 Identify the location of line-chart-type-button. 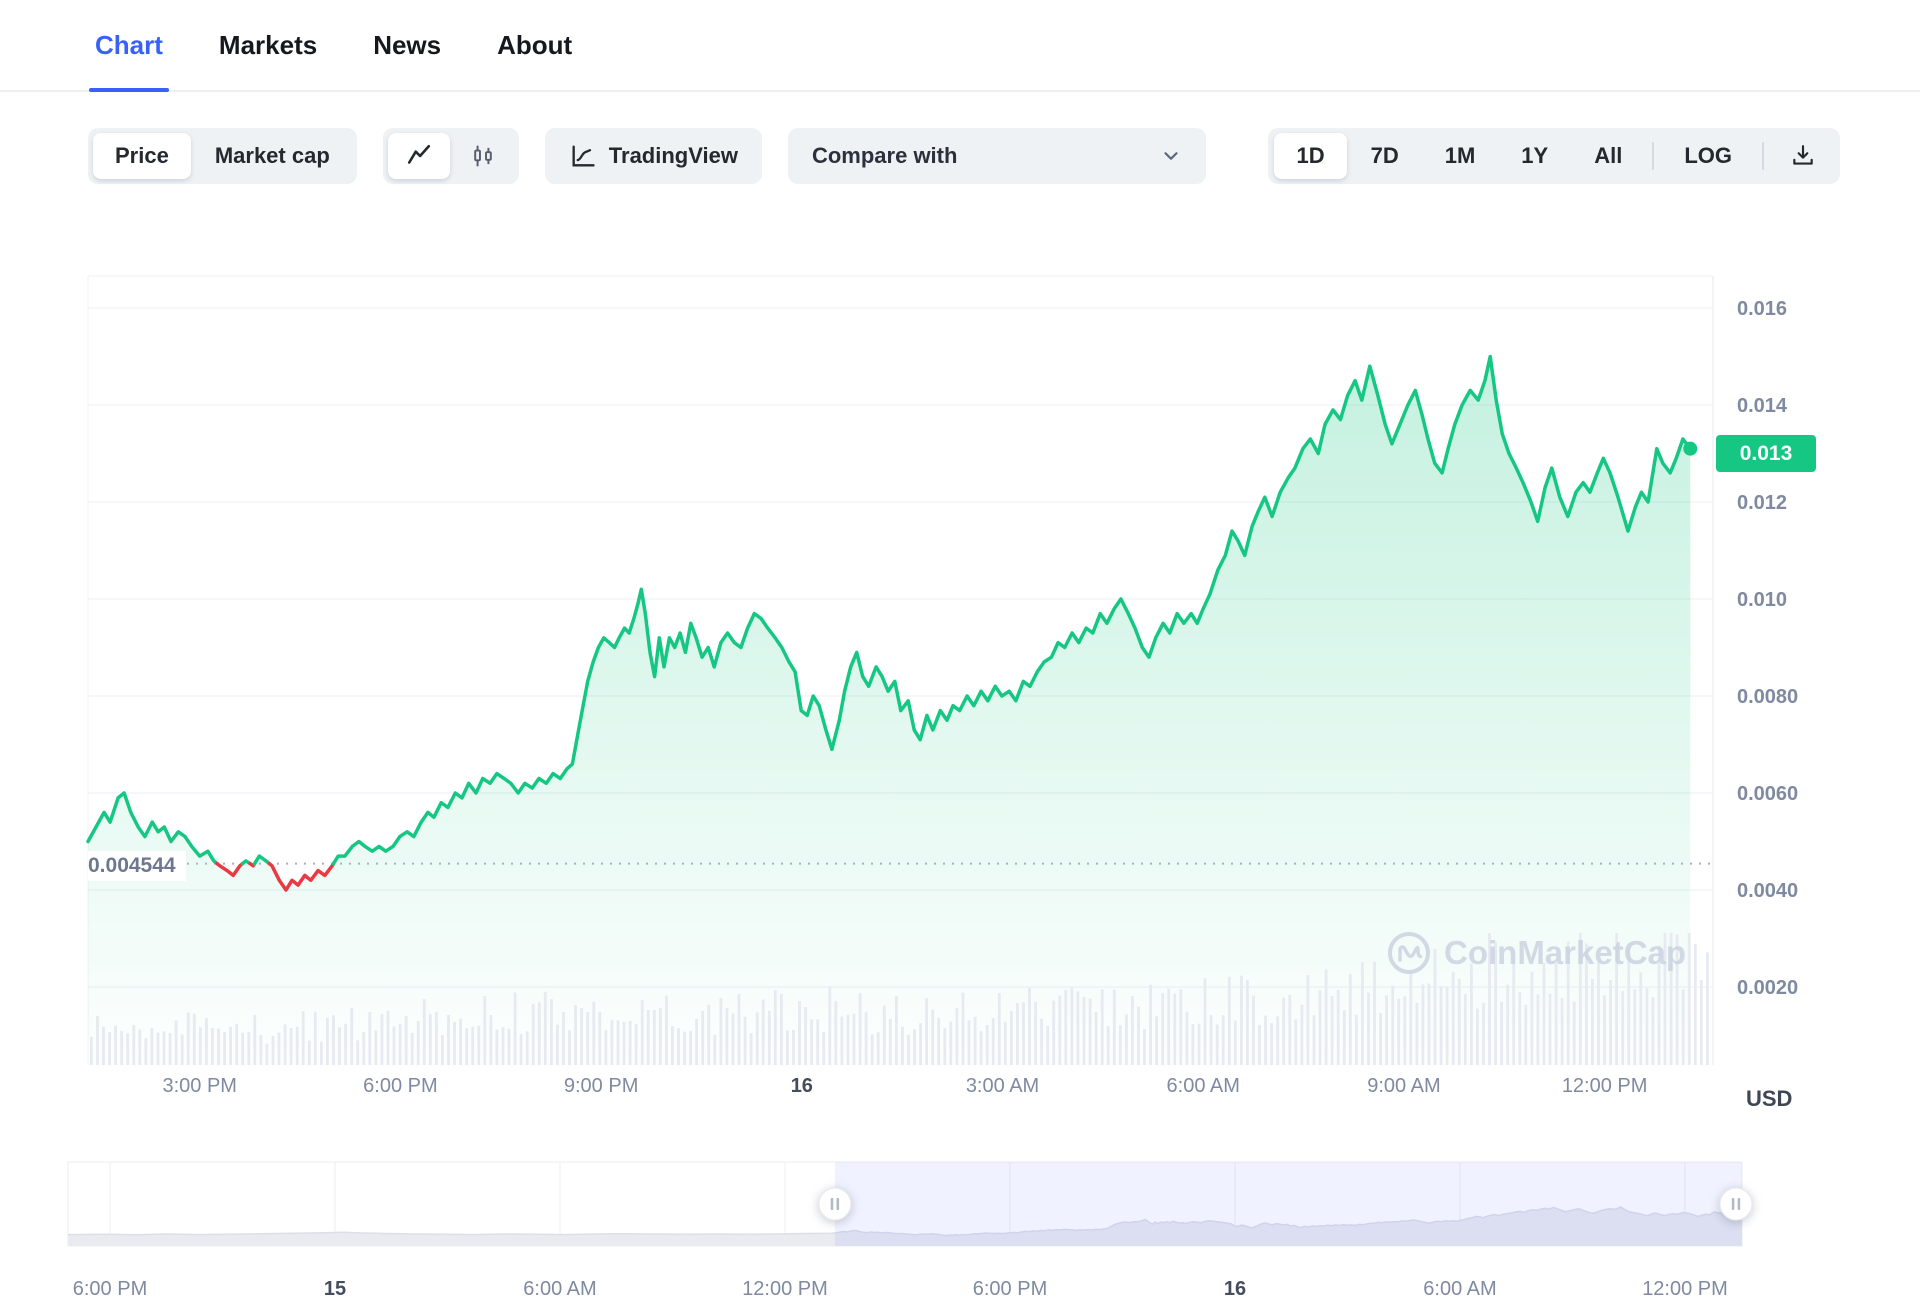
(418, 156).